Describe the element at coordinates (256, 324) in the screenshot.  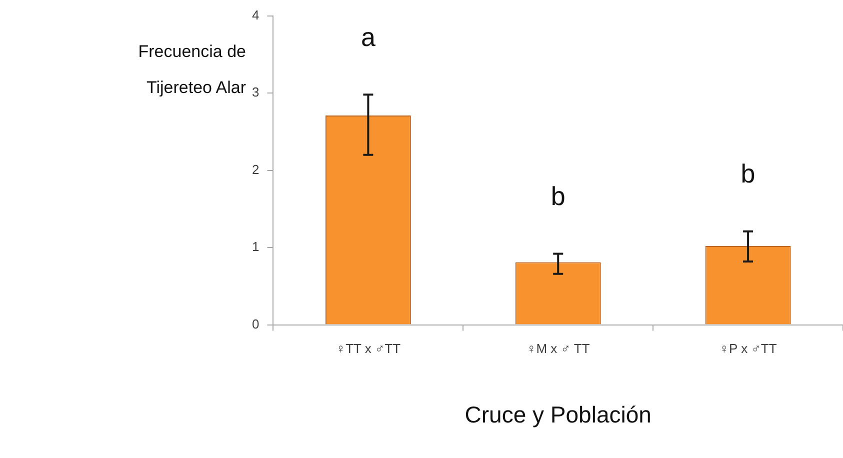
I see `y-tick-label: 0` at that location.